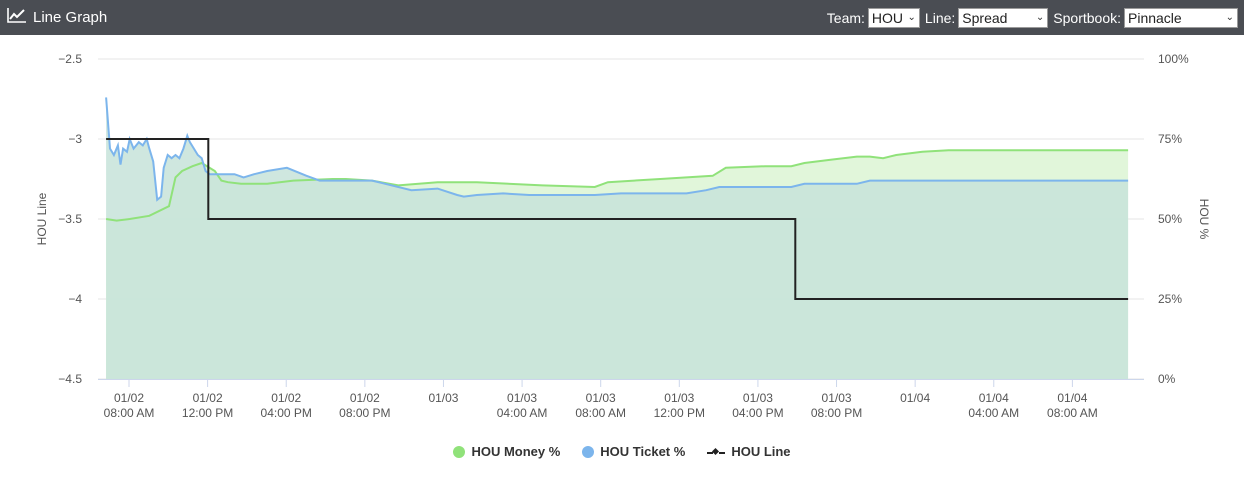 This screenshot has height=489, width=1244. I want to click on y-left-tick-label: −2.5, so click(70, 59).